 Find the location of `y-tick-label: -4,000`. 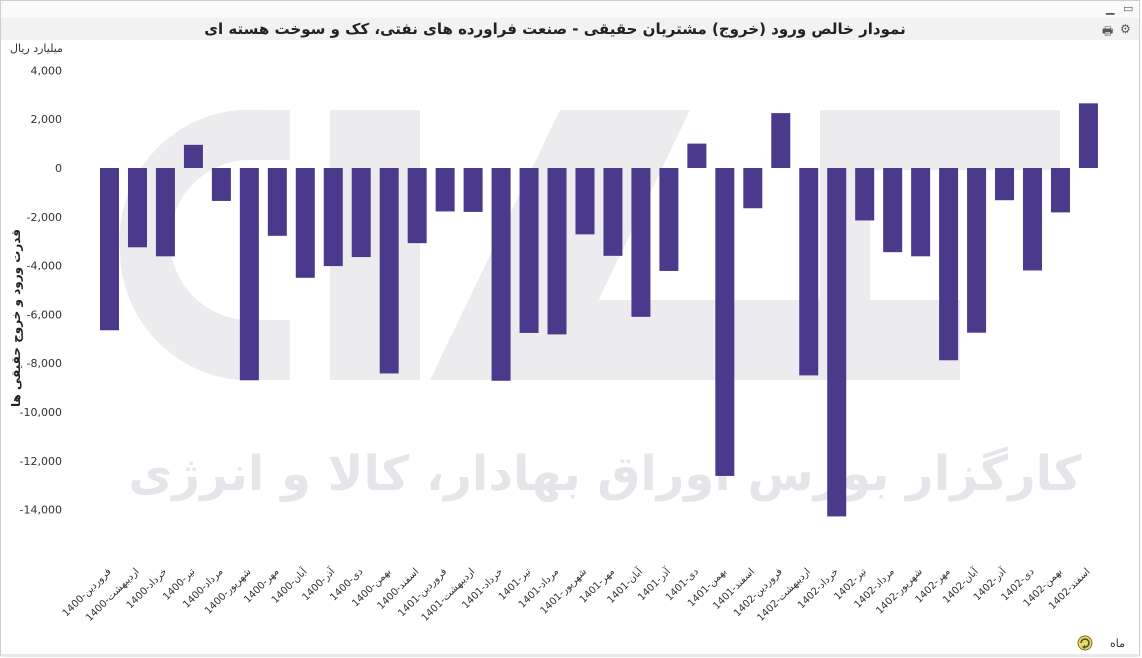

y-tick-label: -4,000 is located at coordinates (44, 266).